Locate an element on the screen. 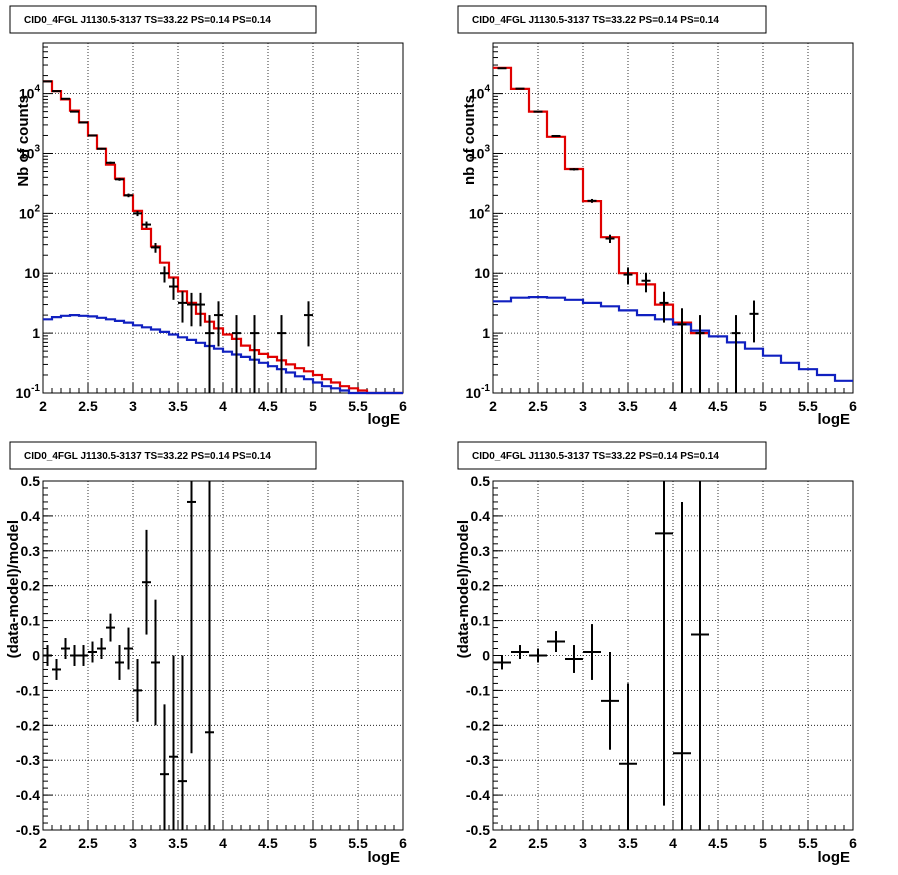 Image resolution: width=898 pixels, height=875 pixels. y-tick-label: 0 is located at coordinates (36, 656).